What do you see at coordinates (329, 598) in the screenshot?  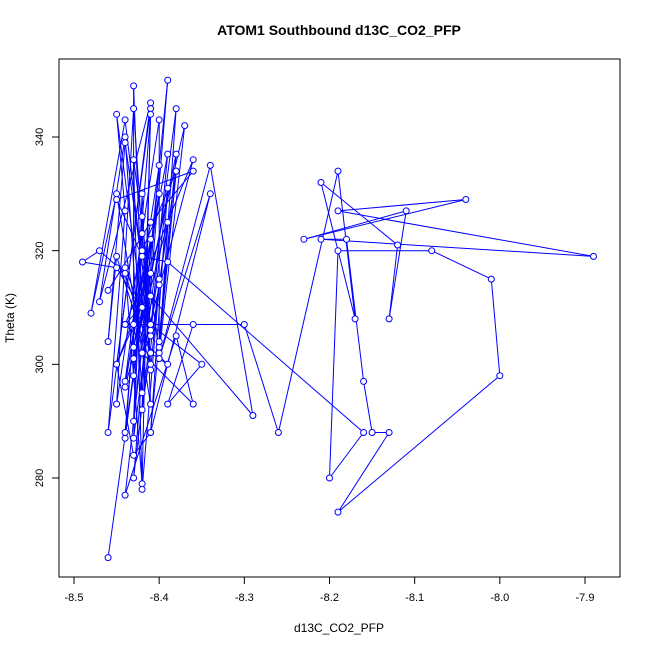 I see `x-tick-label: -8.2` at bounding box center [329, 598].